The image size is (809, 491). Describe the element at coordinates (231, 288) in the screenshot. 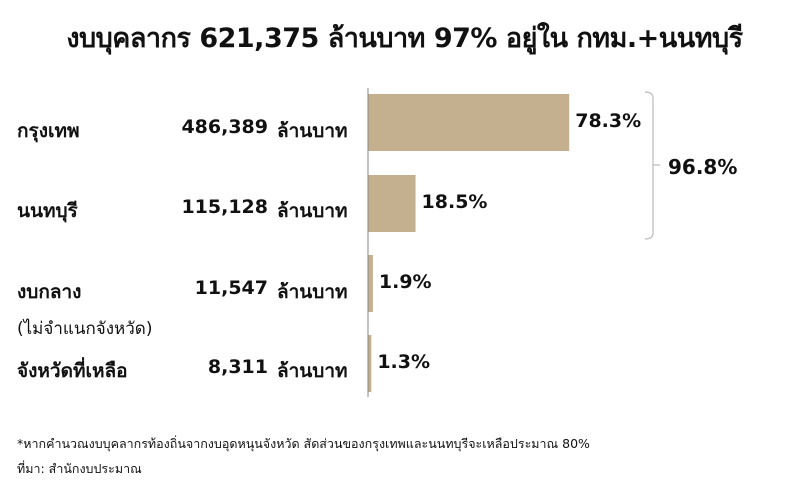

I see `amount-label: 11,547` at that location.